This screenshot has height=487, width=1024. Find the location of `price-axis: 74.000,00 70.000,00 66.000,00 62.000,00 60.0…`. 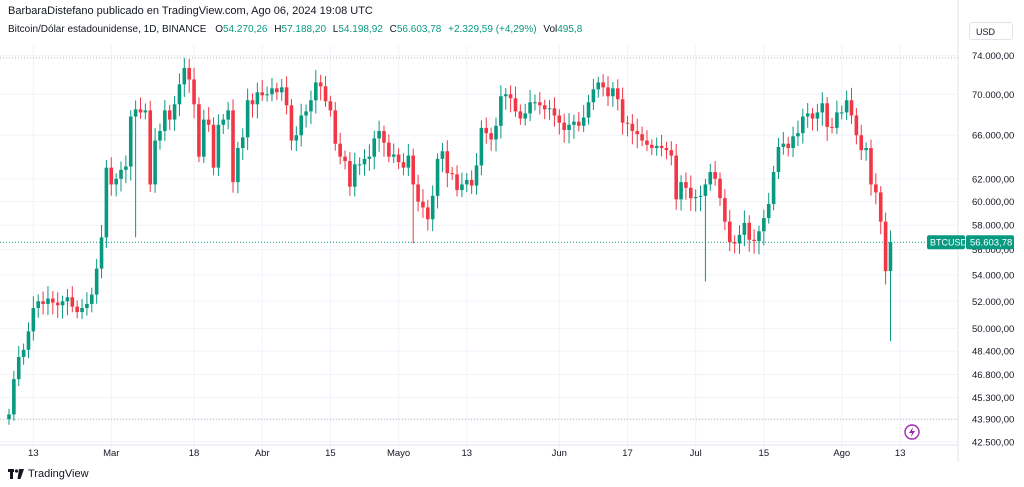

price-axis: 74.000,00 70.000,00 66.000,00 62.000,00 60.0… is located at coordinates (985, 231).